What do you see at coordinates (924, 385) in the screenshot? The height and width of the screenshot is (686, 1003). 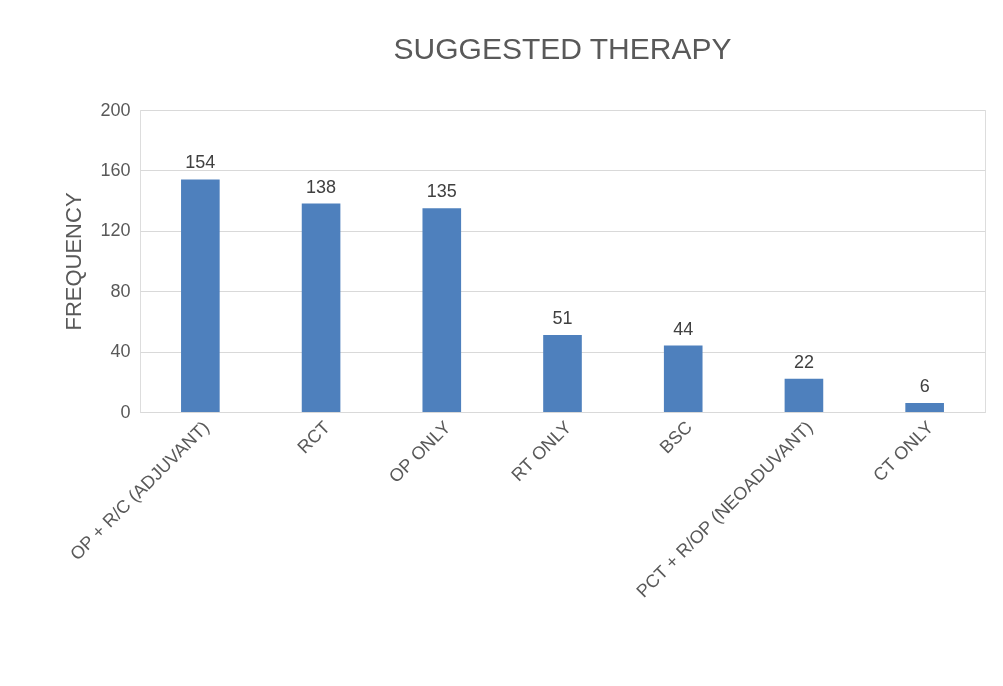 I see `data-label: 6` at bounding box center [924, 385].